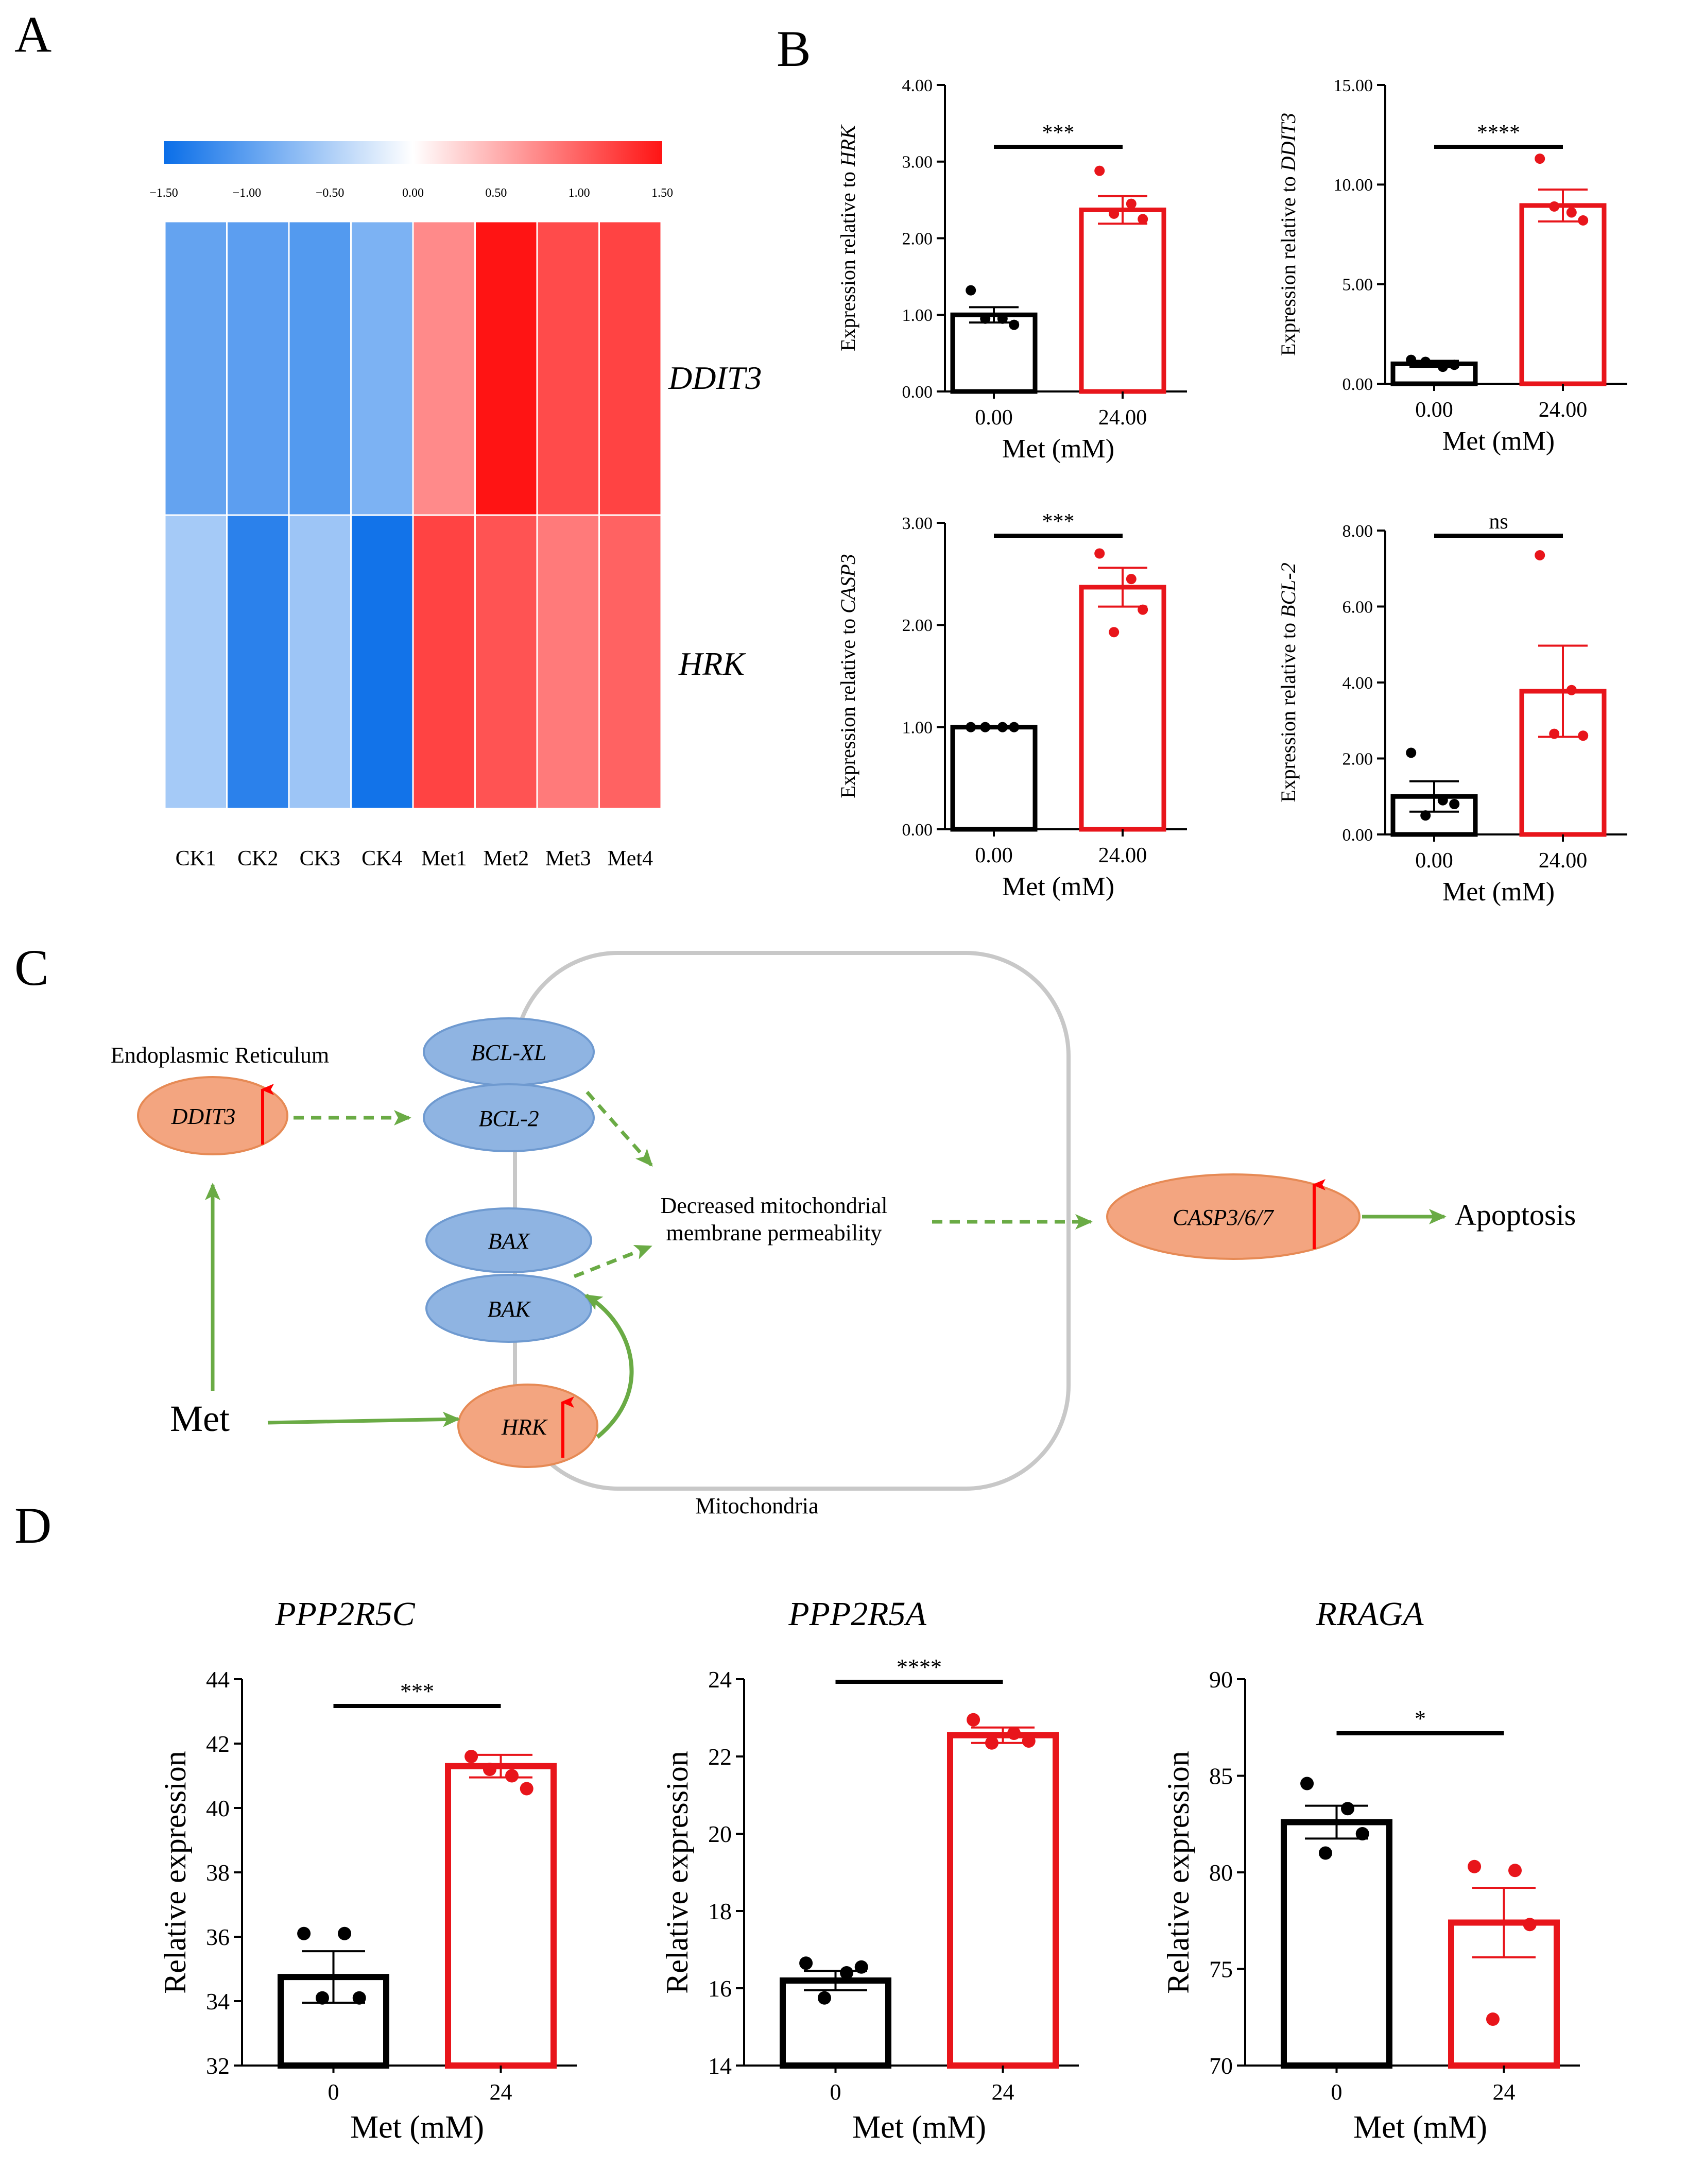 The width and height of the screenshot is (1687, 2184). Describe the element at coordinates (917, 728) in the screenshot. I see `y-tick-label: 1.00` at that location.